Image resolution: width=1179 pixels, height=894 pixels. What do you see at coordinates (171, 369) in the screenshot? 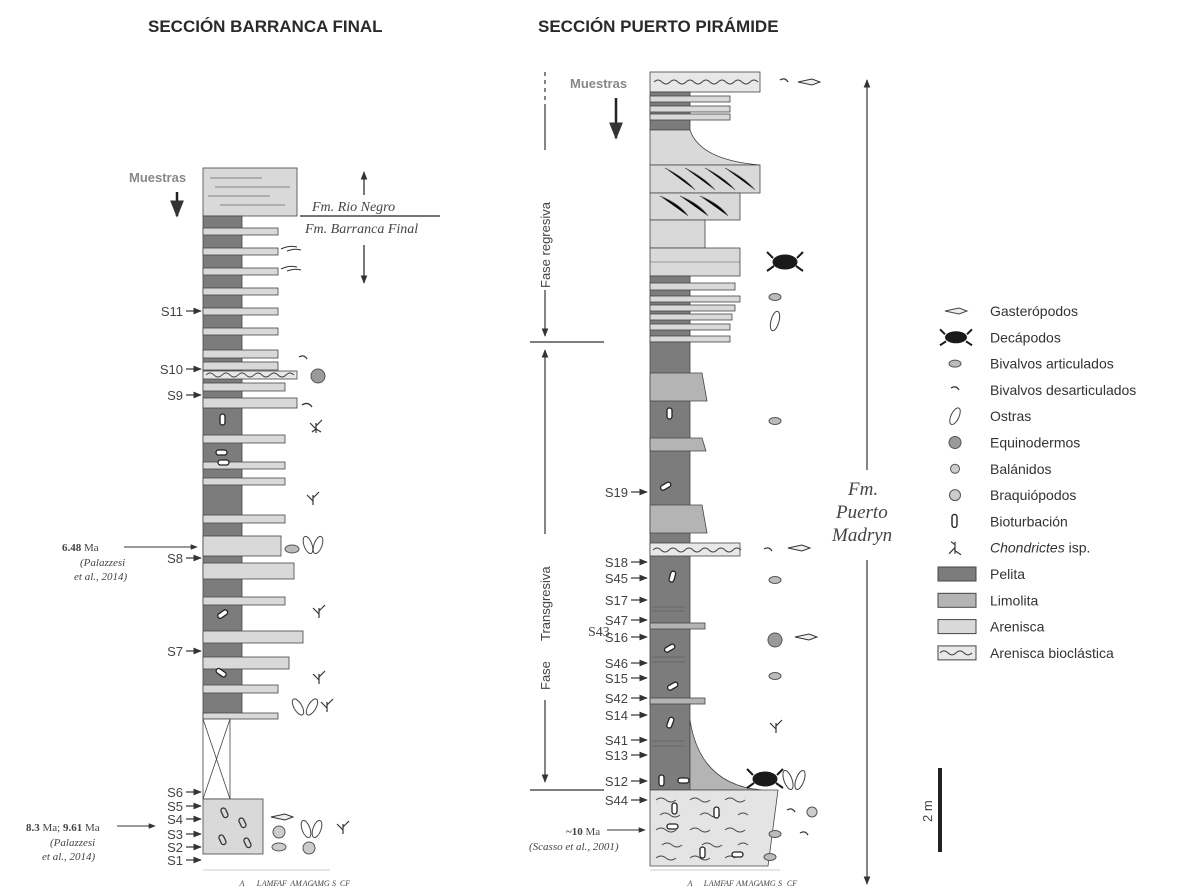
I see `sample-label-s10: S10` at bounding box center [171, 369].